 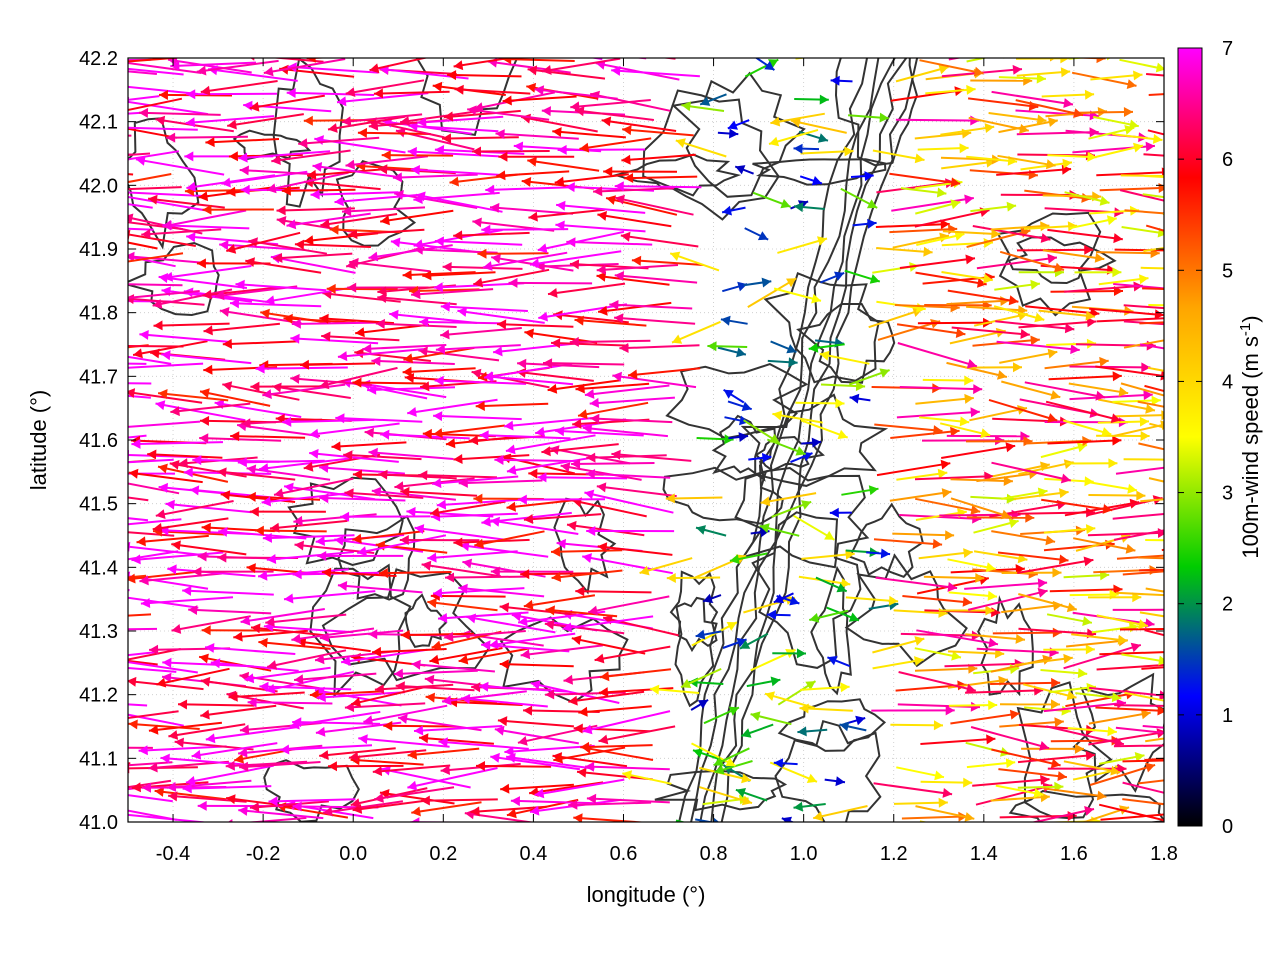 I want to click on colorbar-tick-label: 6, so click(x=1227, y=160).